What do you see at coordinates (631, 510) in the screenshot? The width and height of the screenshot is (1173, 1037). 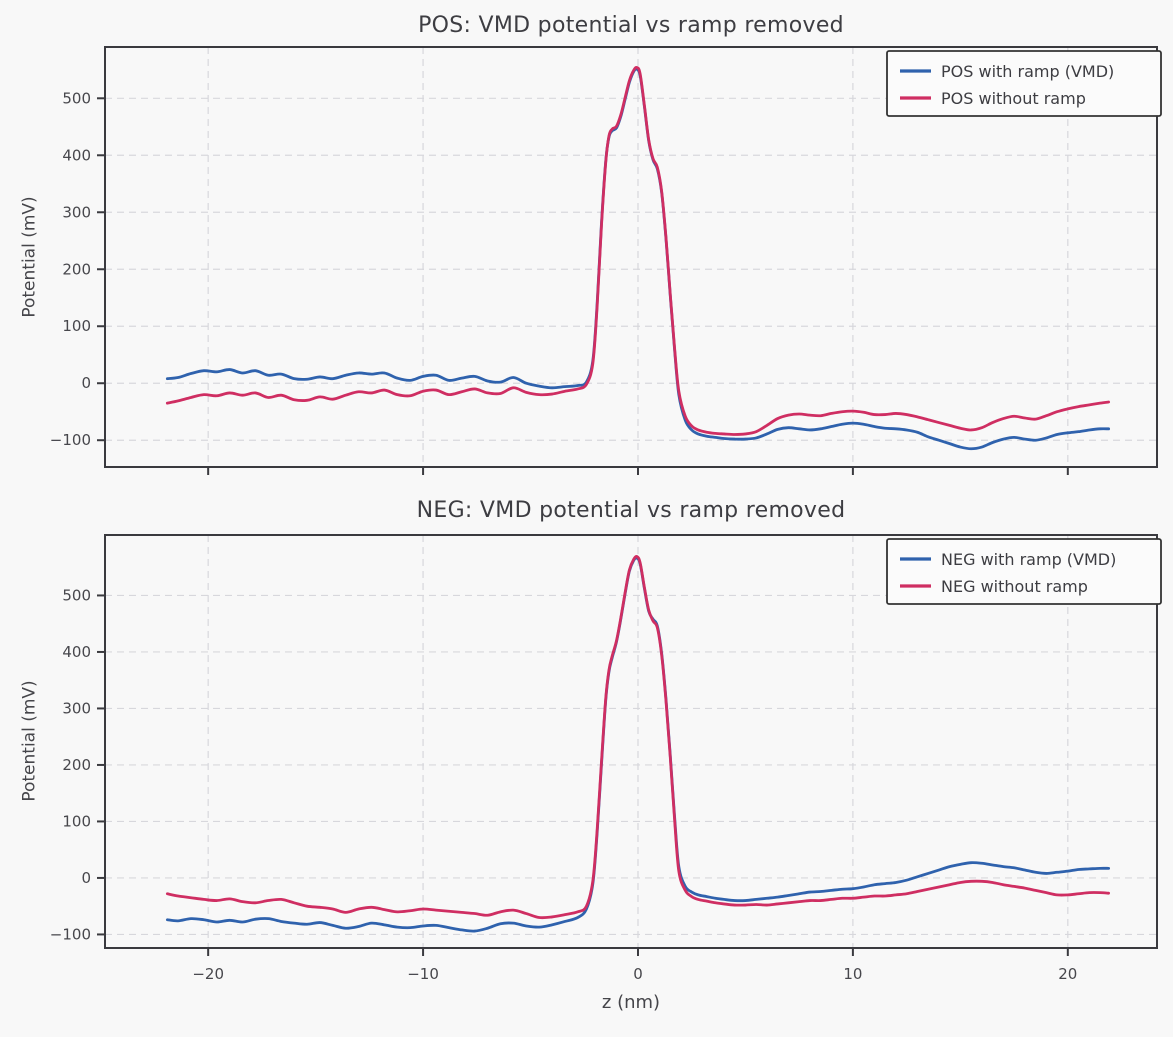 I see `neg-subplot-title: NEG: VMD potential vs ramp removed` at bounding box center [631, 510].